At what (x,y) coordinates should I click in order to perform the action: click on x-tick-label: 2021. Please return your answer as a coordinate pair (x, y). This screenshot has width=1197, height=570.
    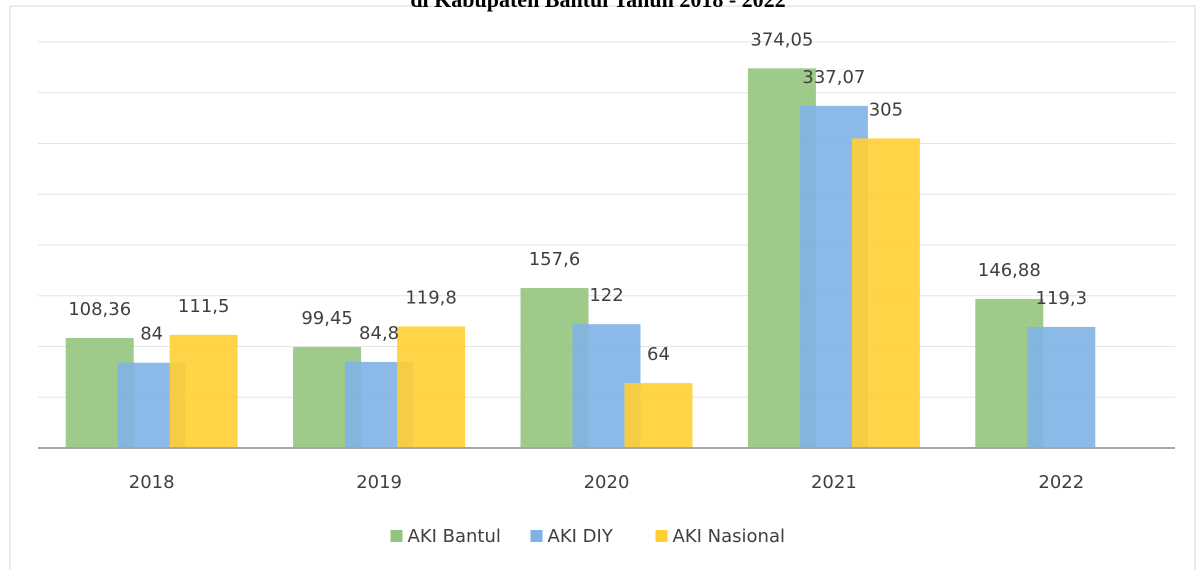
    Looking at the image, I should click on (834, 482).